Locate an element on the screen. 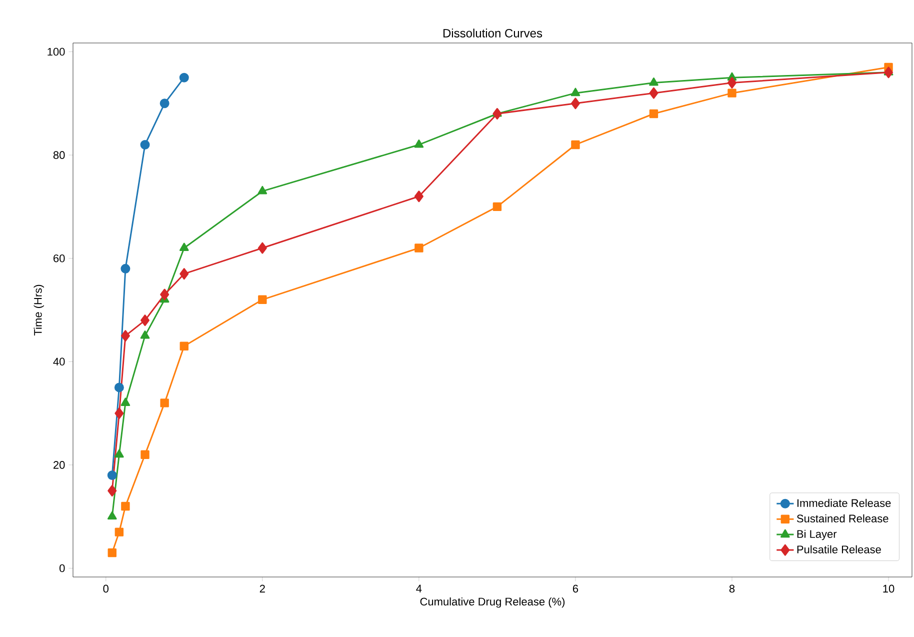  legend-label: Immediate Release is located at coordinates (844, 502).